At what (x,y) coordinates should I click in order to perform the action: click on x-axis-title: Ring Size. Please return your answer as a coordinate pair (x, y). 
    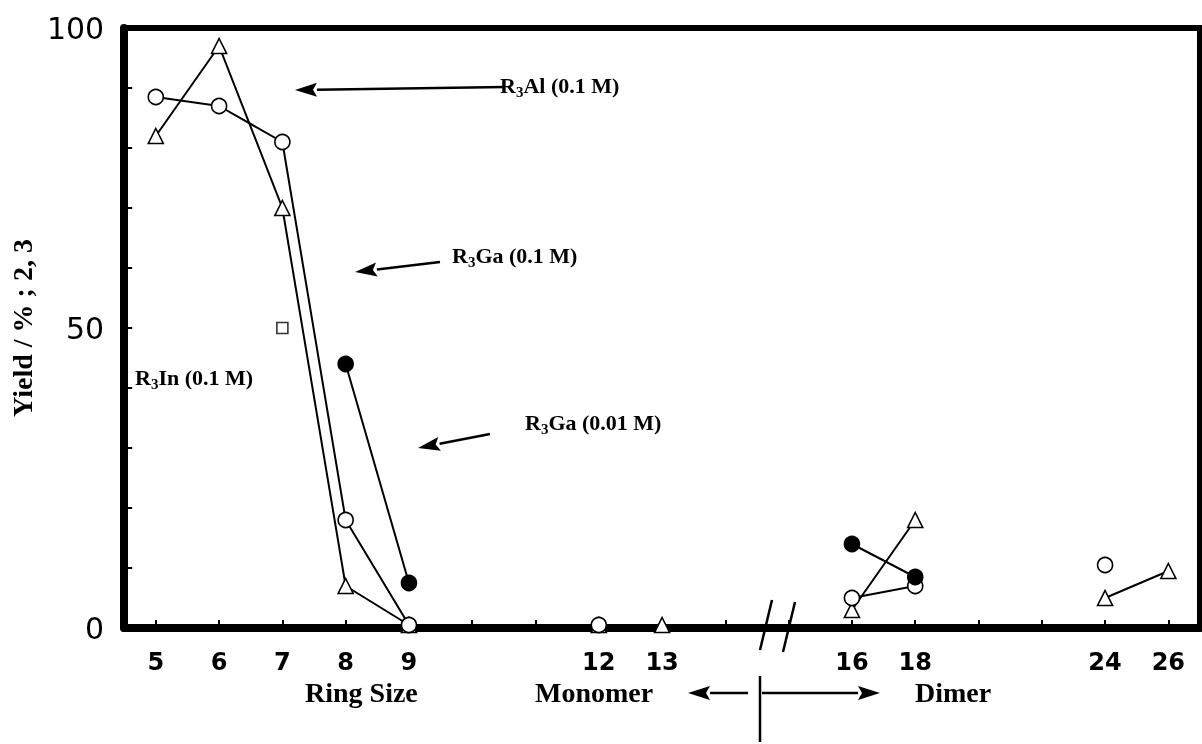
    Looking at the image, I should click on (361, 692).